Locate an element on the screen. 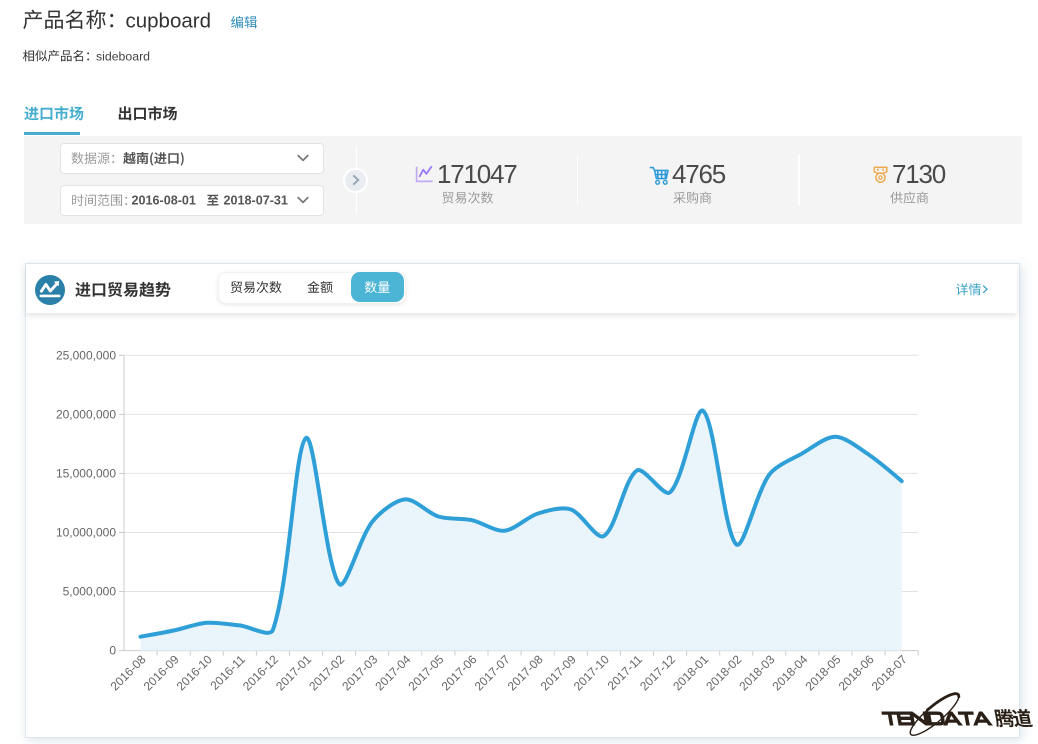 The width and height of the screenshot is (1038, 744). svg-text: 2018-06 is located at coordinates (856, 672).